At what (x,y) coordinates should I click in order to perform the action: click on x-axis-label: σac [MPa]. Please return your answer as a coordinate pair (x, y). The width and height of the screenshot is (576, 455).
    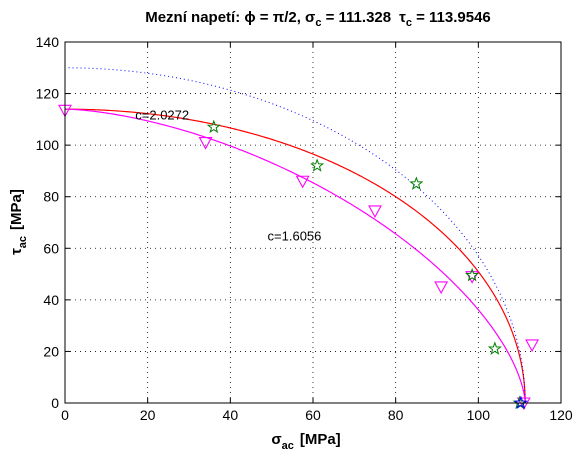
    Looking at the image, I should click on (305, 441).